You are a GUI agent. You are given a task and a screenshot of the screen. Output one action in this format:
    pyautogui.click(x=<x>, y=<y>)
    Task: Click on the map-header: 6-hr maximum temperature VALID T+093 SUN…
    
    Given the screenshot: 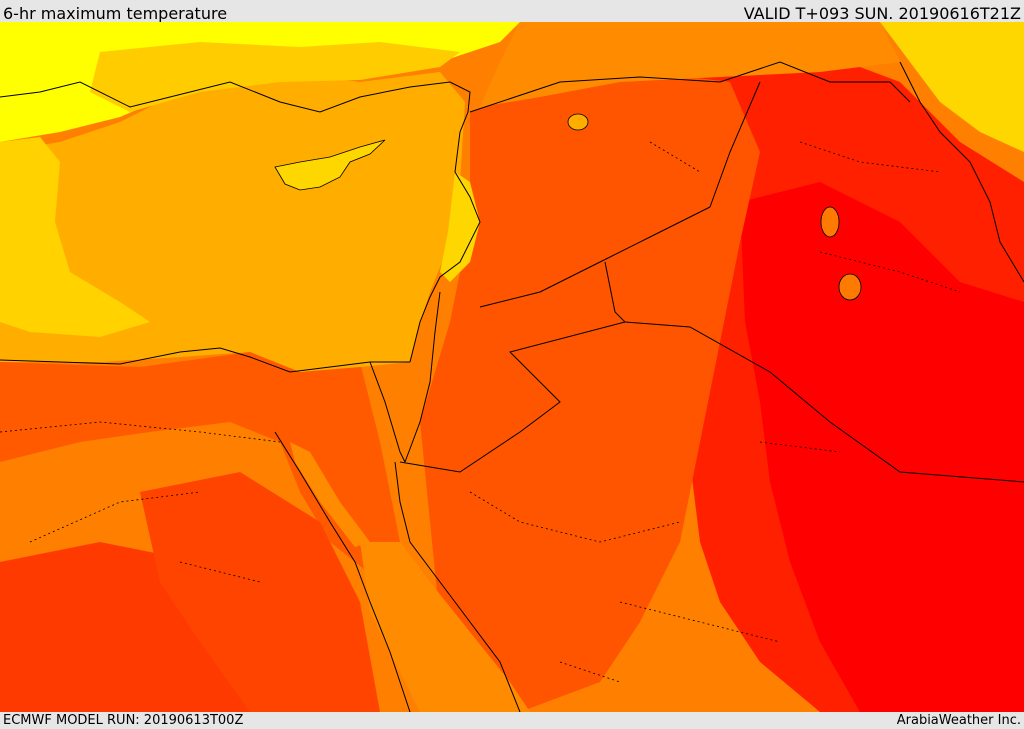 What is the action you would take?
    pyautogui.click(x=512, y=11)
    